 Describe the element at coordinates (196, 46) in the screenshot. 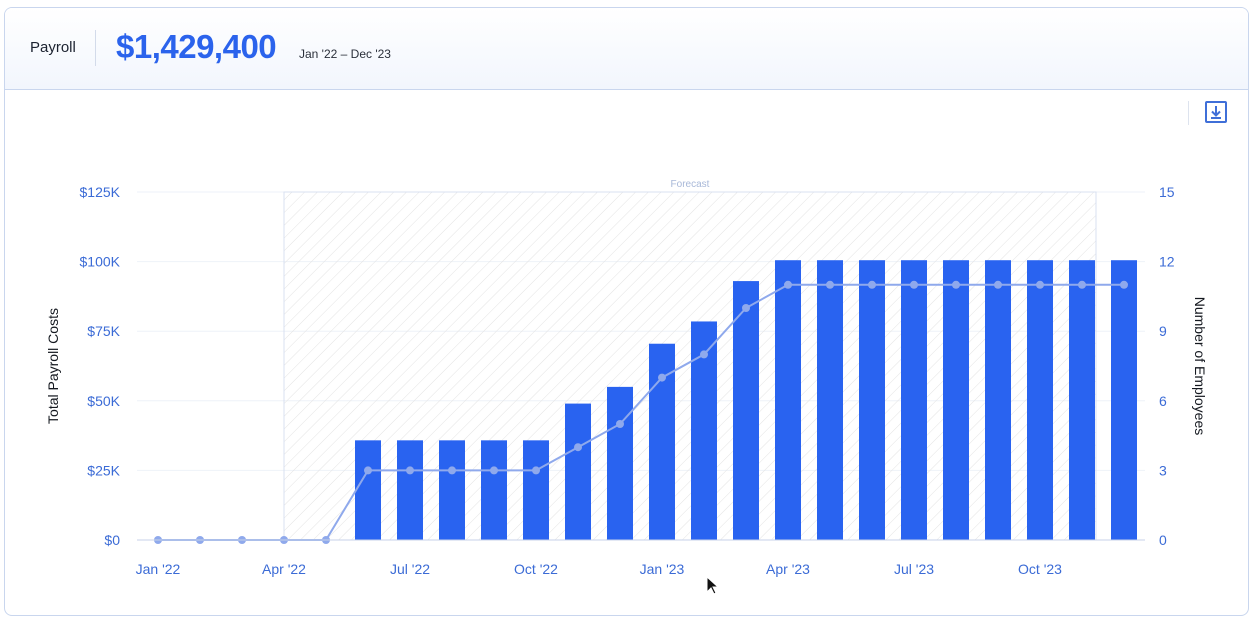

I see `payroll-total: $1,429,400` at that location.